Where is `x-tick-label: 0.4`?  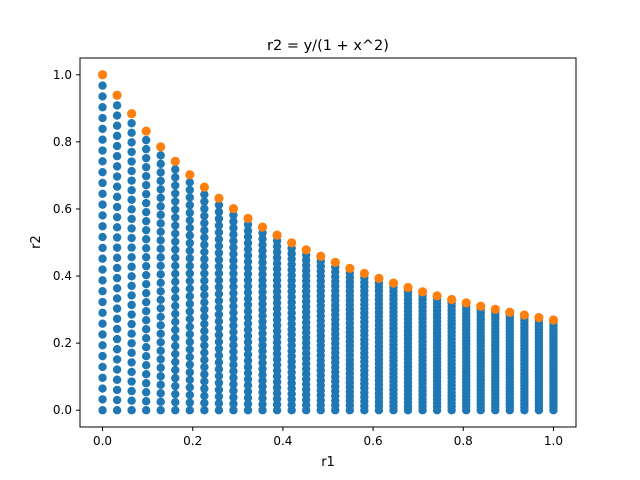 x-tick-label: 0.4 is located at coordinates (282, 441).